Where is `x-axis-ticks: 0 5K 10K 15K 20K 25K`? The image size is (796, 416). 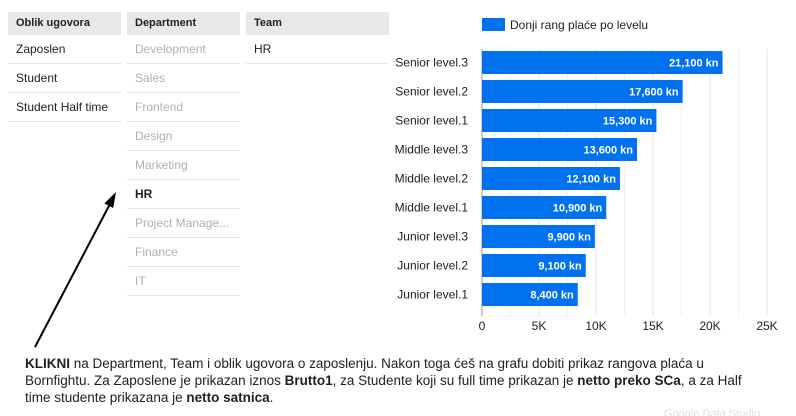
x-axis-ticks: 0 5K 10K 15K 20K 25K is located at coordinates (628, 326).